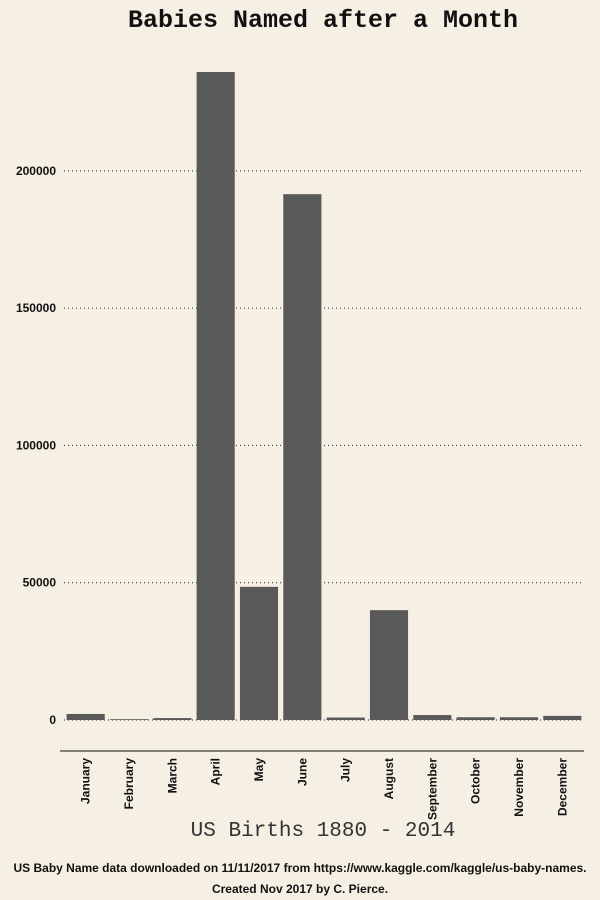 The height and width of the screenshot is (900, 600). What do you see at coordinates (40, 583) in the screenshot?
I see `y-tick-label: 50000` at bounding box center [40, 583].